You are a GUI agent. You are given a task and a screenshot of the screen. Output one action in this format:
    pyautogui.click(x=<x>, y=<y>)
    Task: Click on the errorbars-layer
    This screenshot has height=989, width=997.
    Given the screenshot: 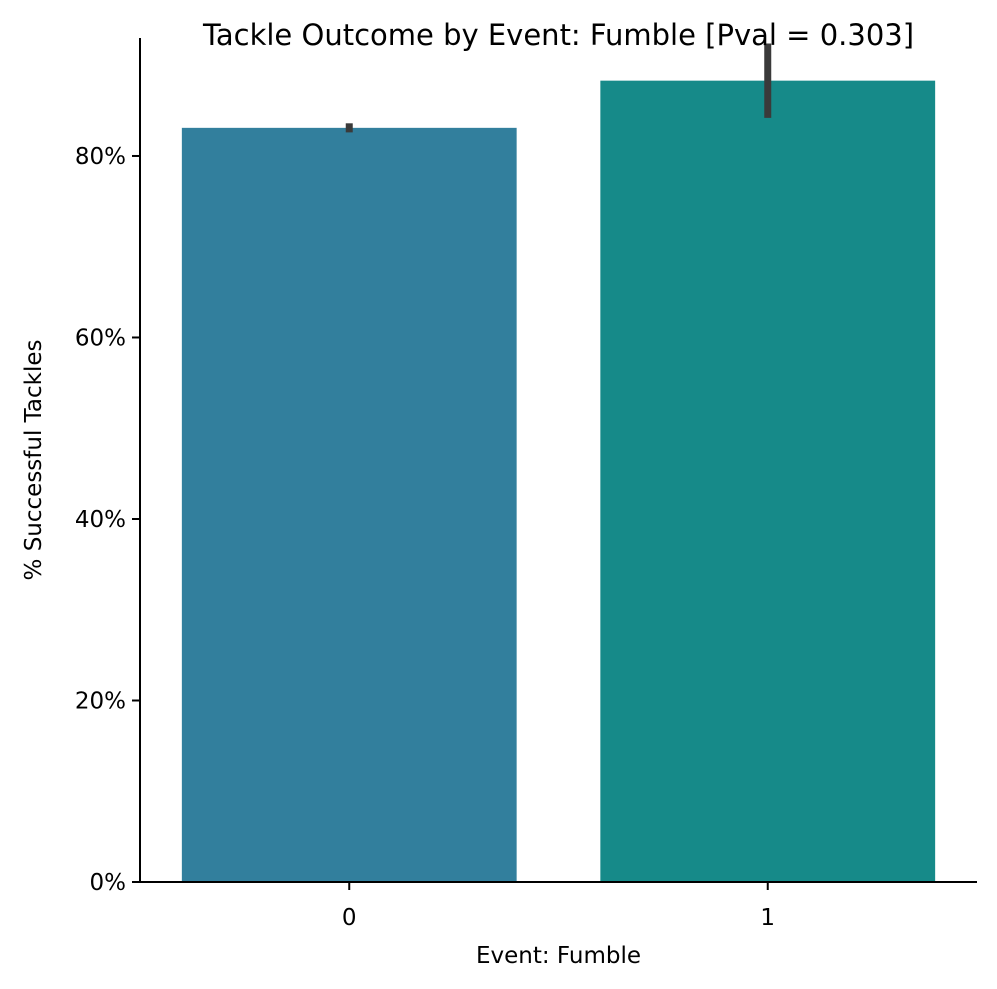 What is the action you would take?
    pyautogui.click(x=558, y=88)
    